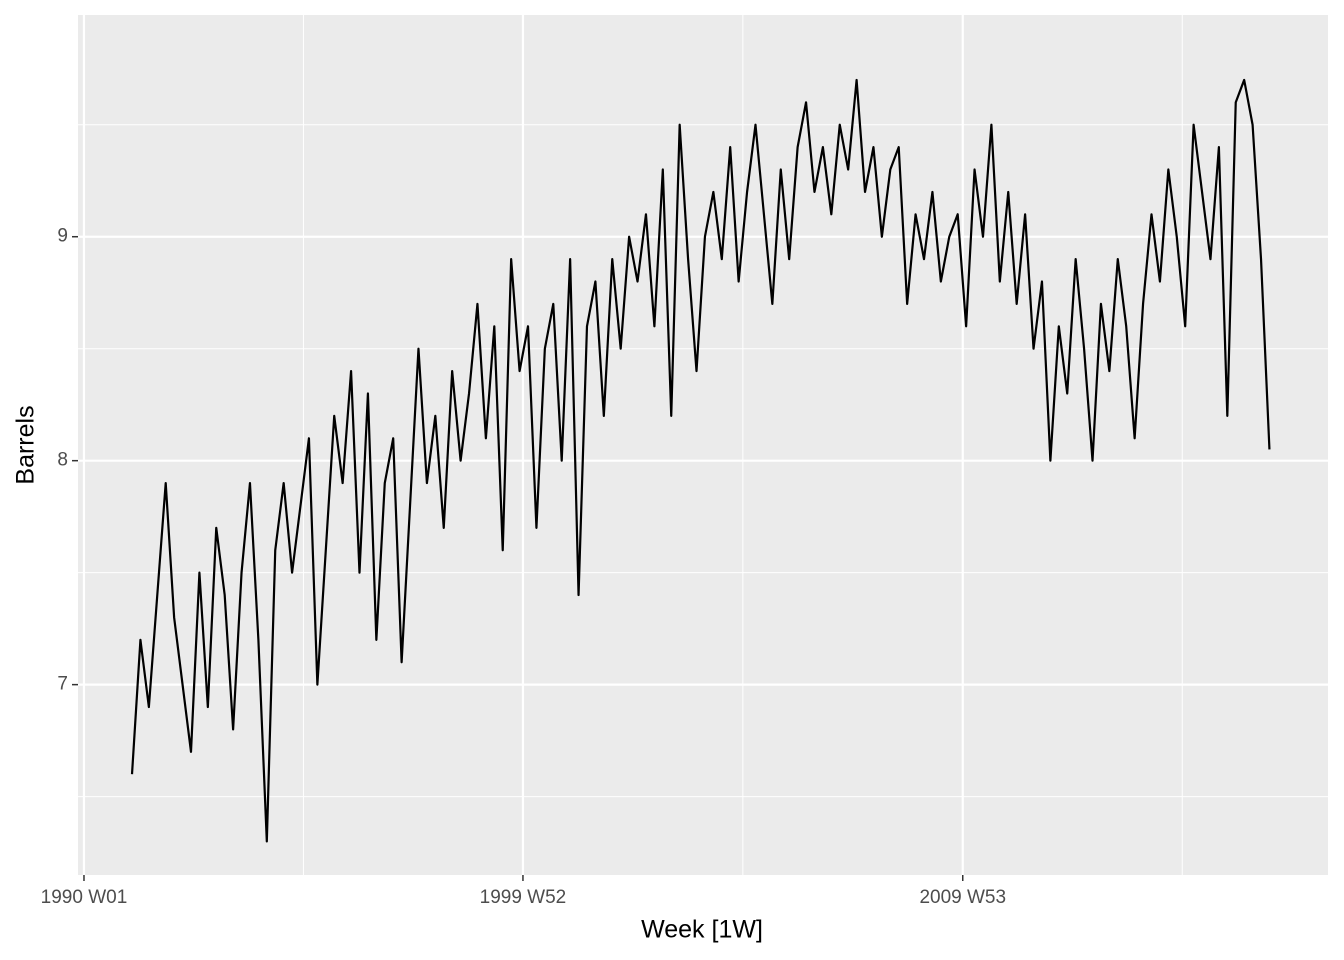 Image resolution: width=1344 pixels, height=960 pixels. What do you see at coordinates (702, 930) in the screenshot?
I see `x-axis-title: Week [1W]` at bounding box center [702, 930].